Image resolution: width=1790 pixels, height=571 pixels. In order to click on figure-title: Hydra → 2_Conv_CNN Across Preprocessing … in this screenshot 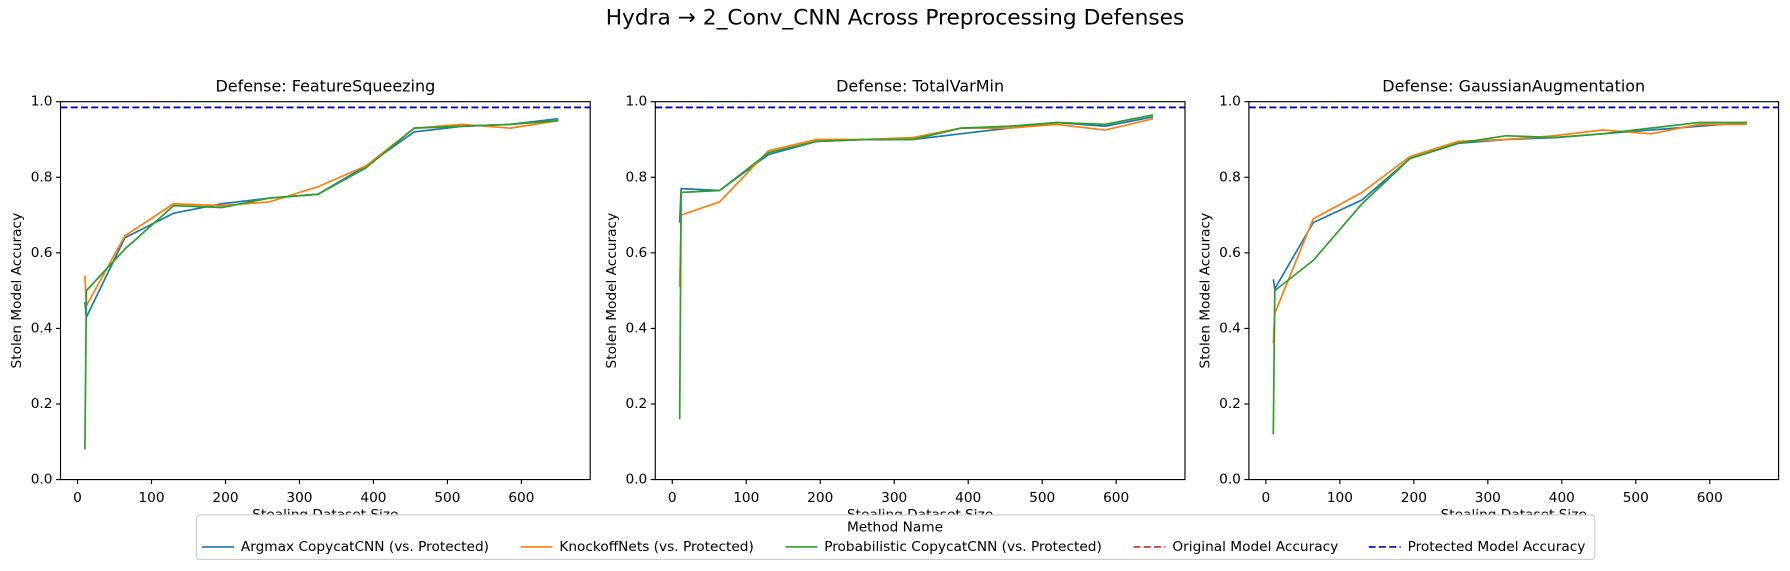, I will do `click(895, 17)`.